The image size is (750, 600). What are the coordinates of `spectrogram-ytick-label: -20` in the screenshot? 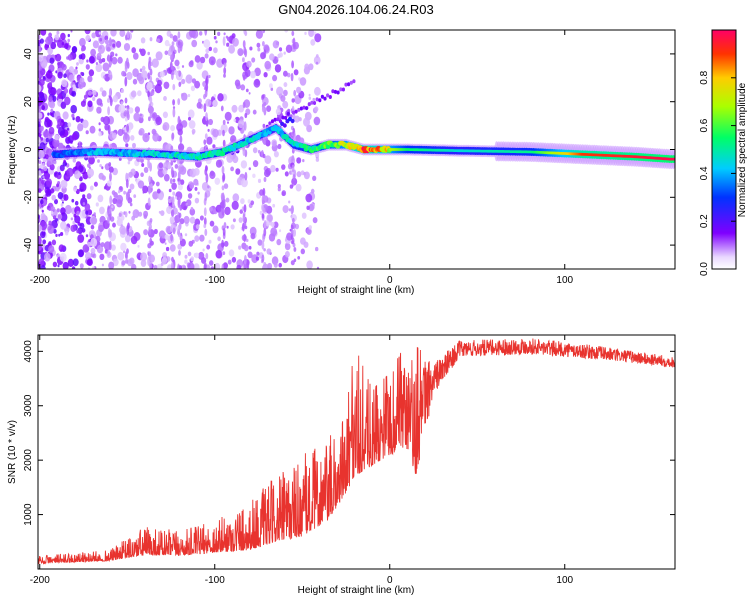 It's located at (28, 197).